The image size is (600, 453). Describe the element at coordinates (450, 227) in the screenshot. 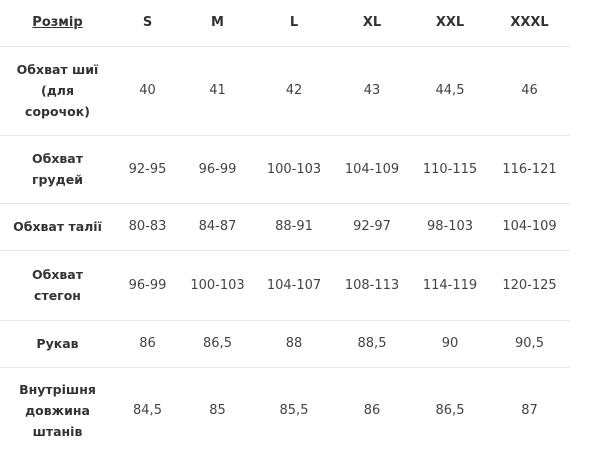

I see `value-cell: 98-103` at that location.